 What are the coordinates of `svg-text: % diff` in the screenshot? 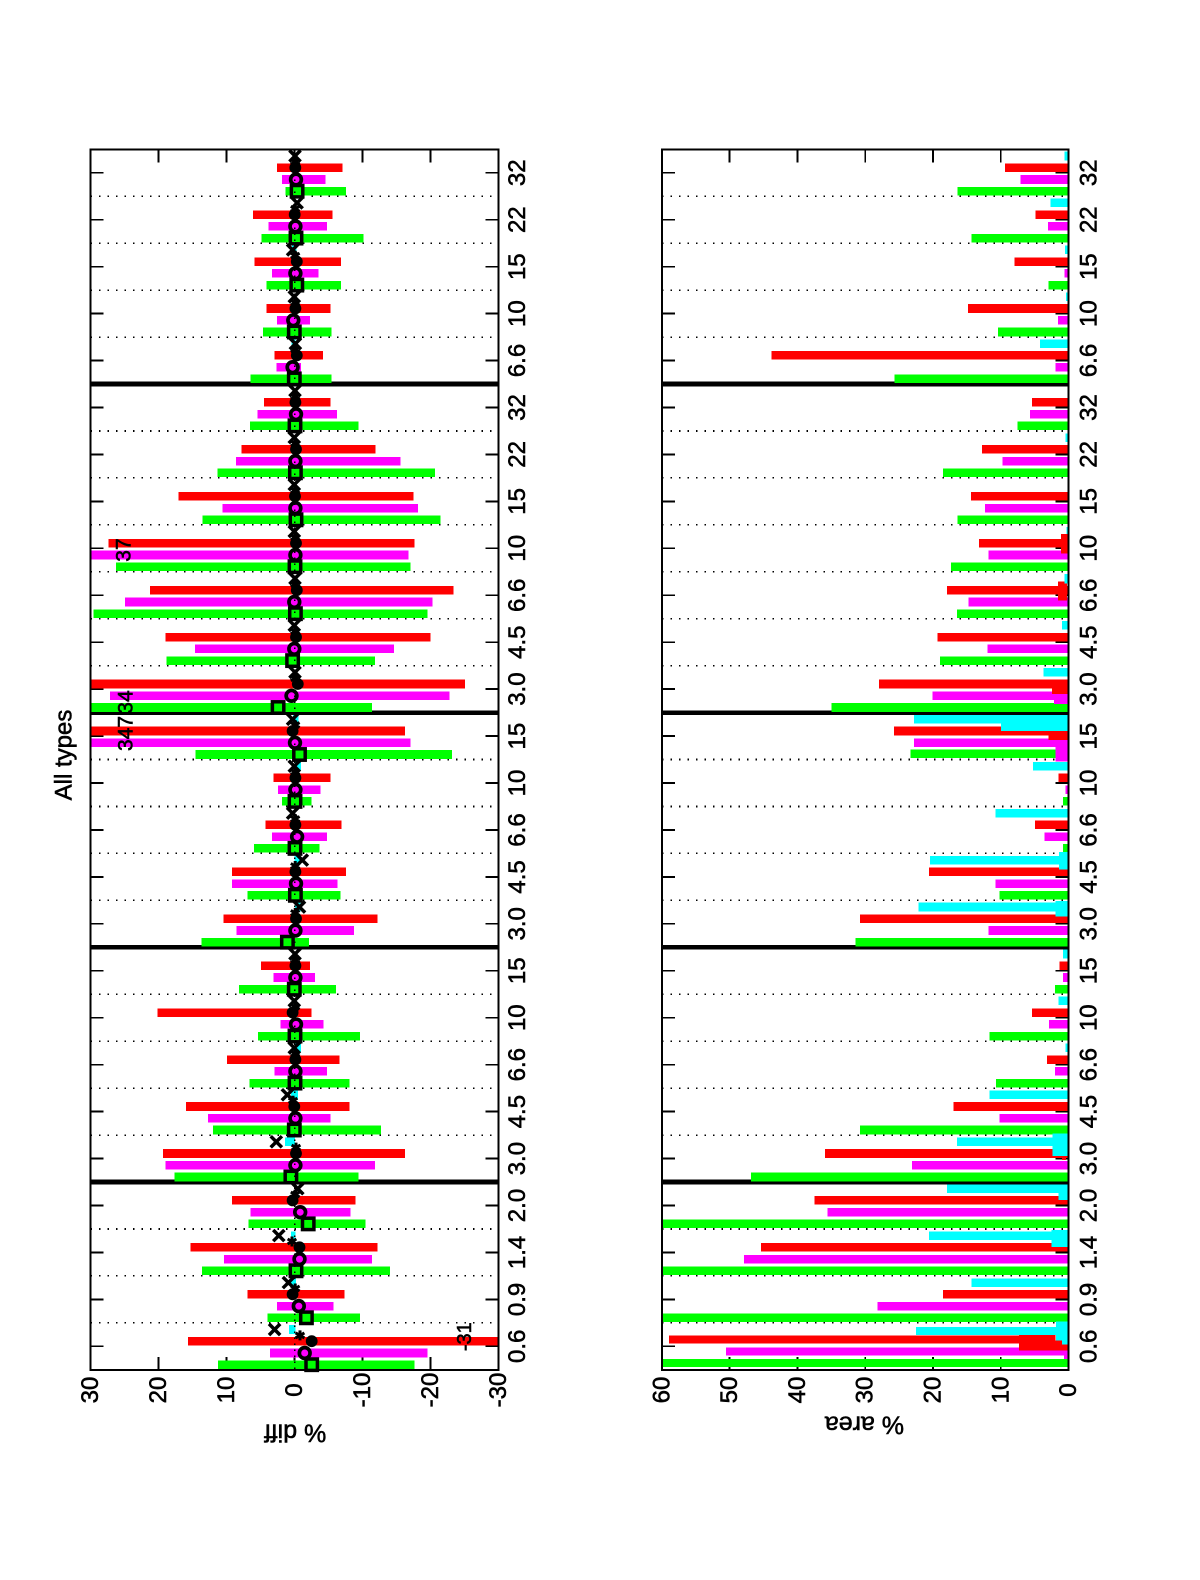 It's located at (295, 1433).